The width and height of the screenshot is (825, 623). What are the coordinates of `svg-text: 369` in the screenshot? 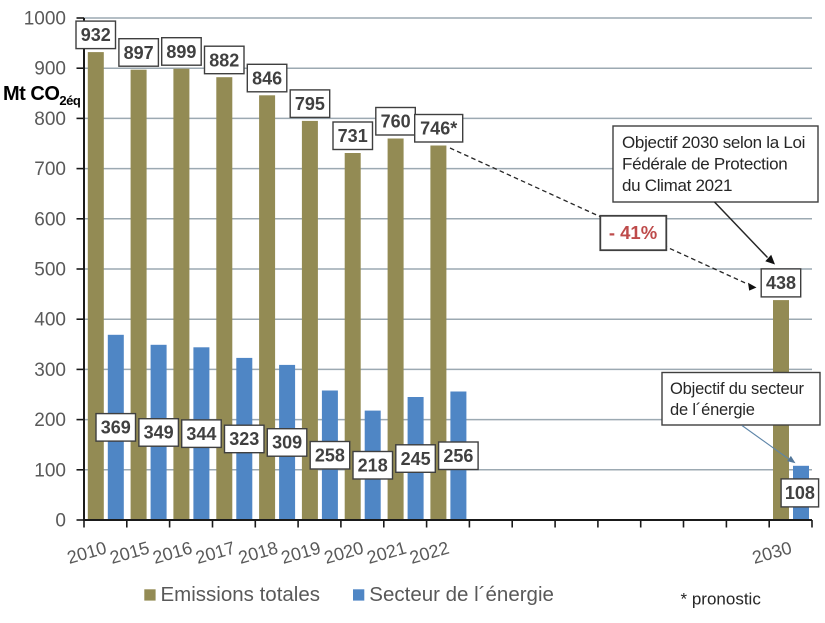 It's located at (116, 428).